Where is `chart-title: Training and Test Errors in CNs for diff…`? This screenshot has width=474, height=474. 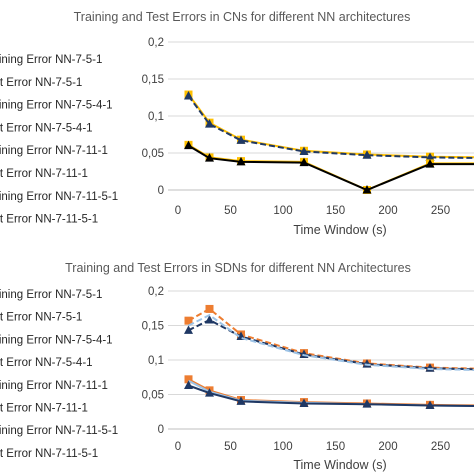 chart-title: Training and Test Errors in CNs for diff… is located at coordinates (242, 17).